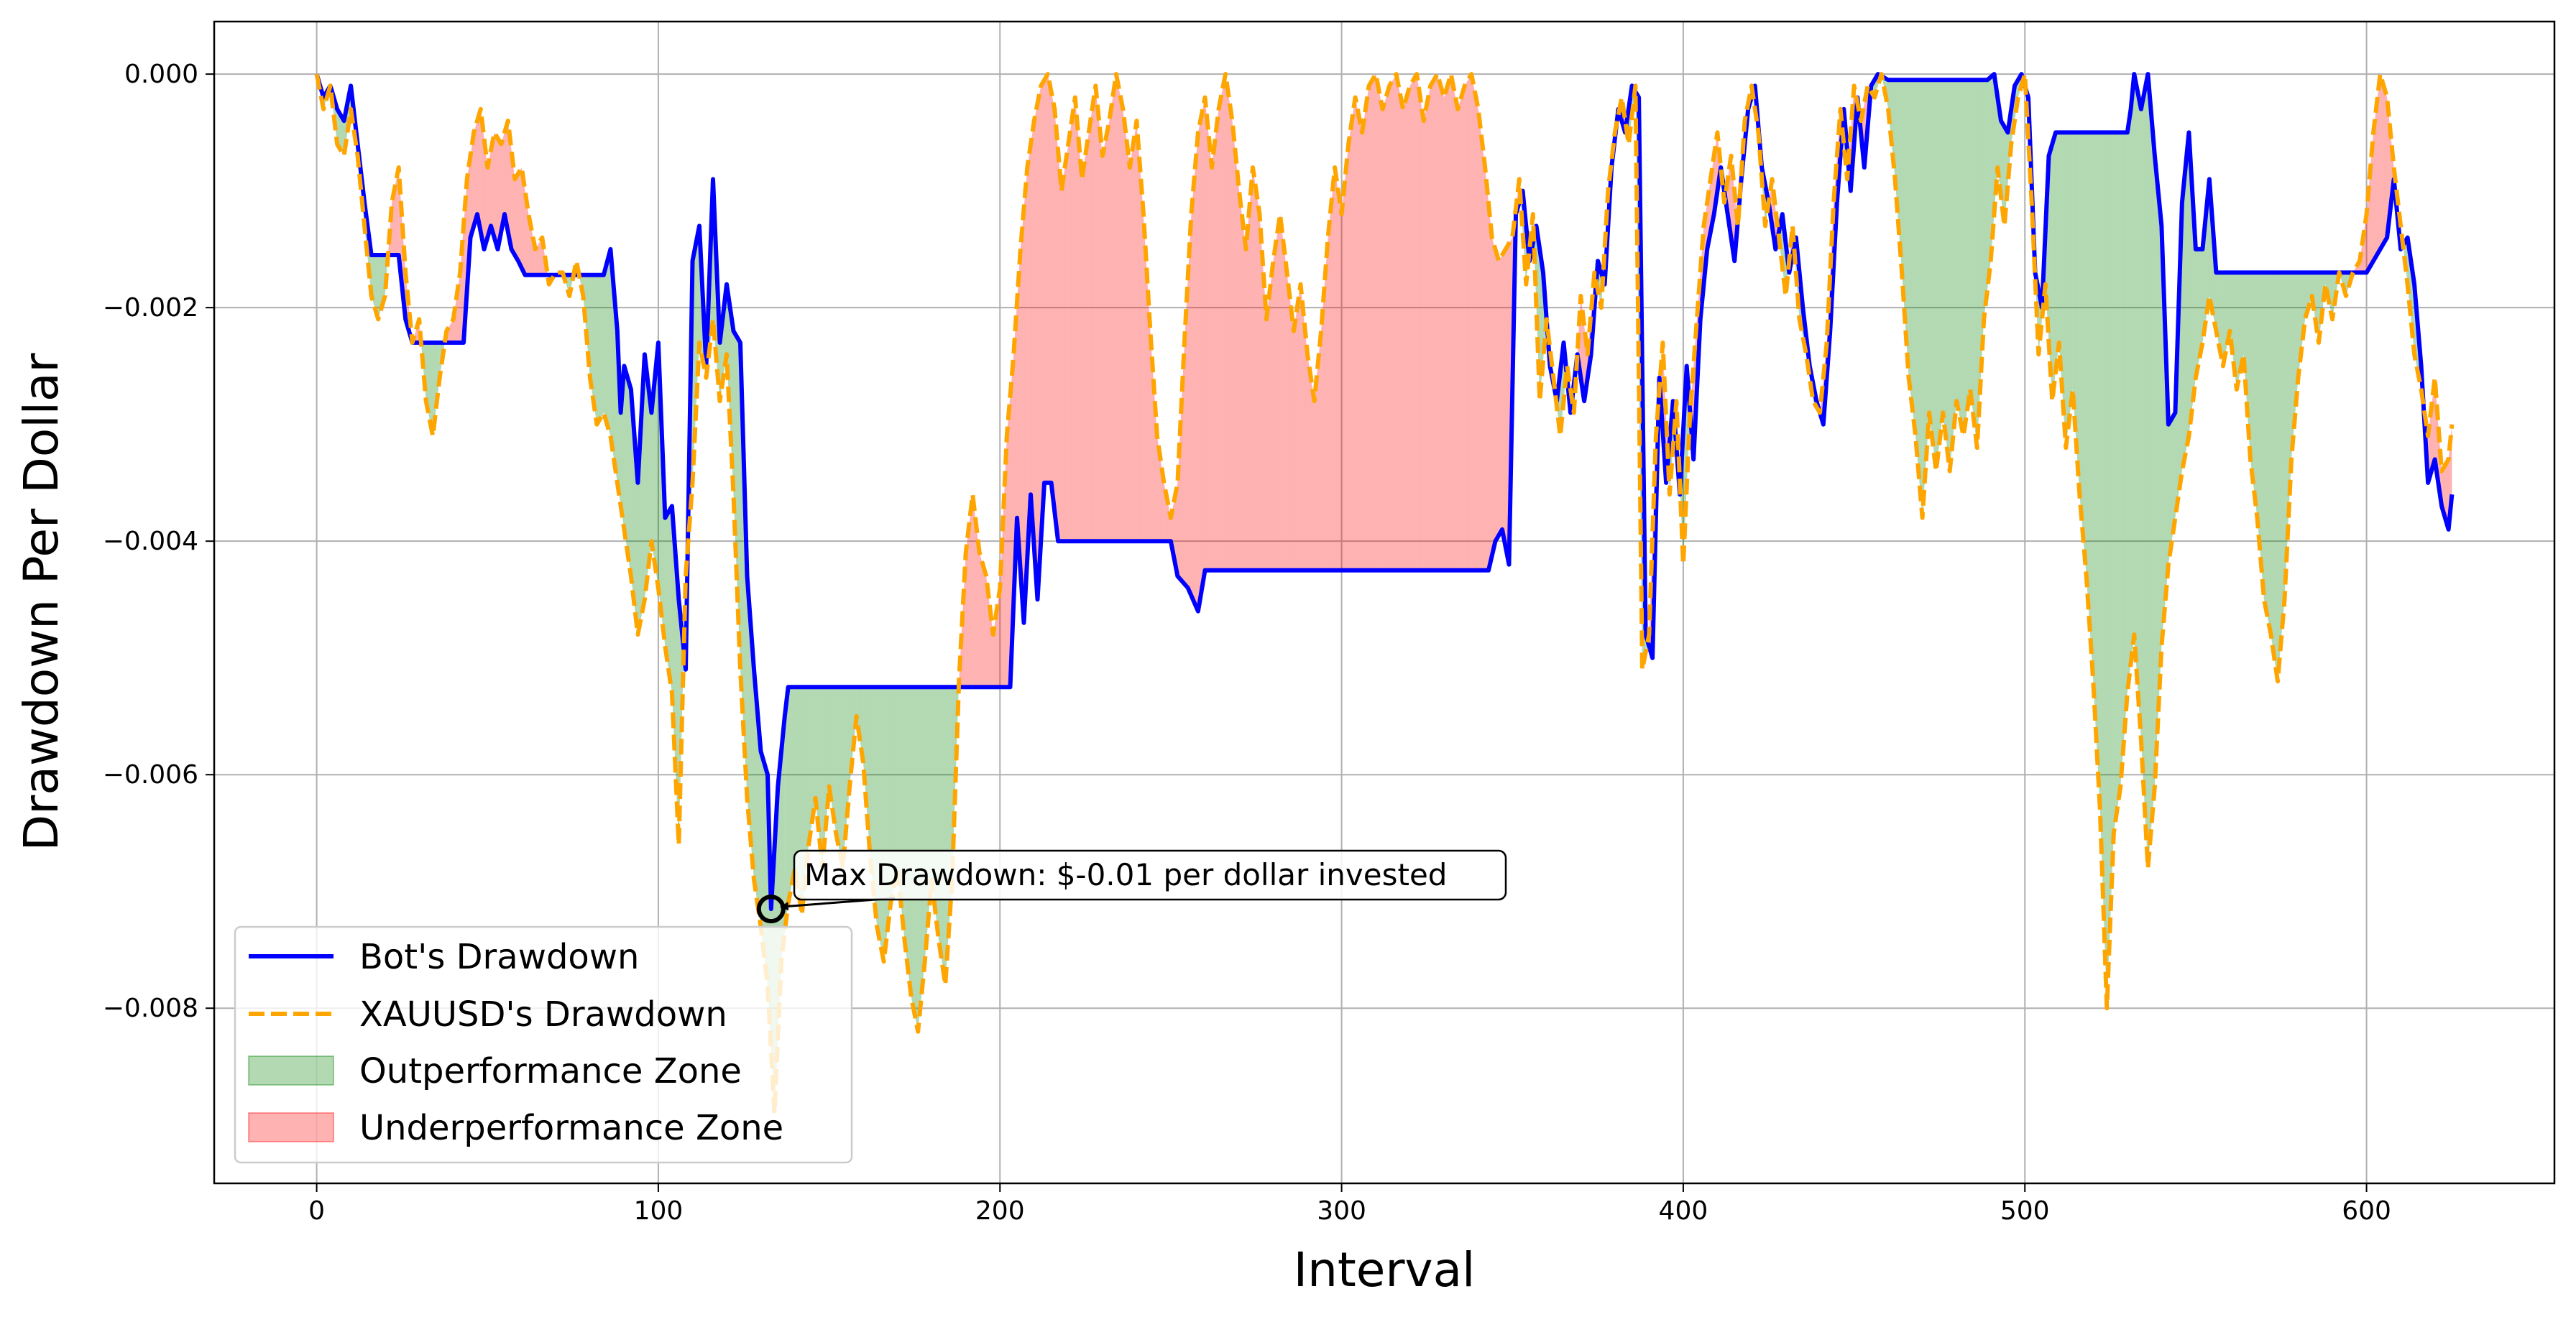  What do you see at coordinates (291, 1127) in the screenshot?
I see `legend-underperformance-swatch` at bounding box center [291, 1127].